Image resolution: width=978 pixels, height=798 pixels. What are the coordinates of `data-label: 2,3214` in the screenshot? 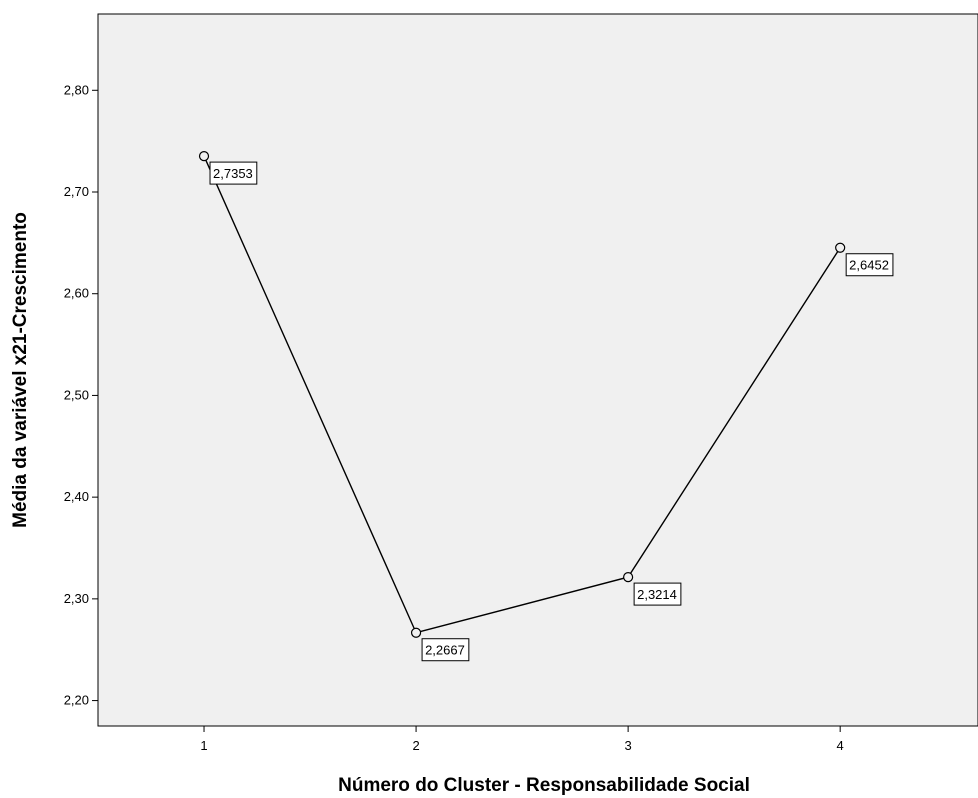 It's located at (657, 594).